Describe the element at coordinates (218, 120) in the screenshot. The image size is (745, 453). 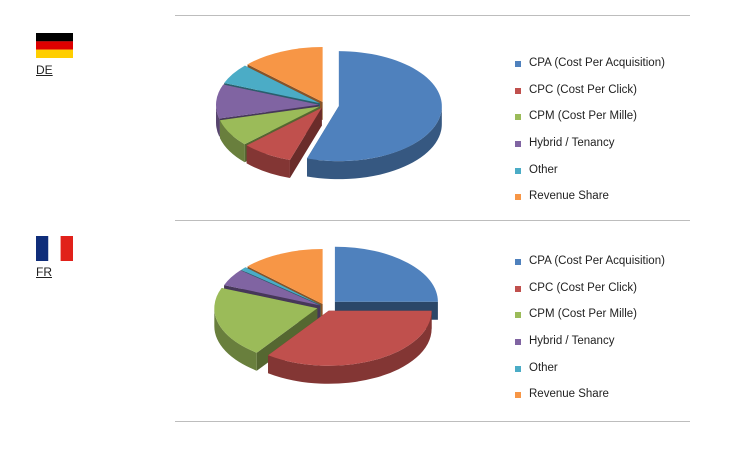
I see `pie-slice-rim-hybrid-tenancy` at that location.